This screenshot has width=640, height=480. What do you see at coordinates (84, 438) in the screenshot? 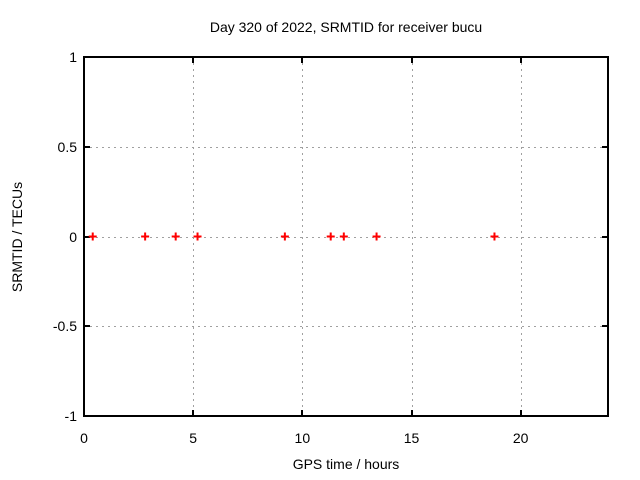
I see `x-tick-label: 0` at bounding box center [84, 438].